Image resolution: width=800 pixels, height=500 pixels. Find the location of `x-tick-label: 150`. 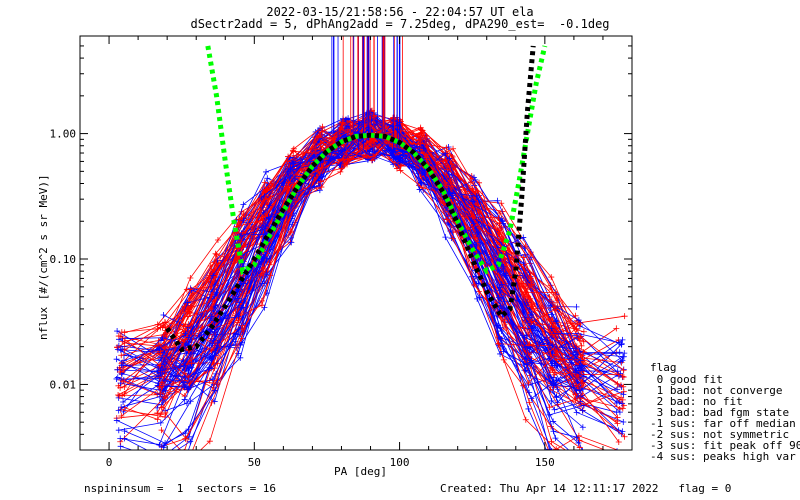

x-tick-label: 150 is located at coordinates (545, 462).